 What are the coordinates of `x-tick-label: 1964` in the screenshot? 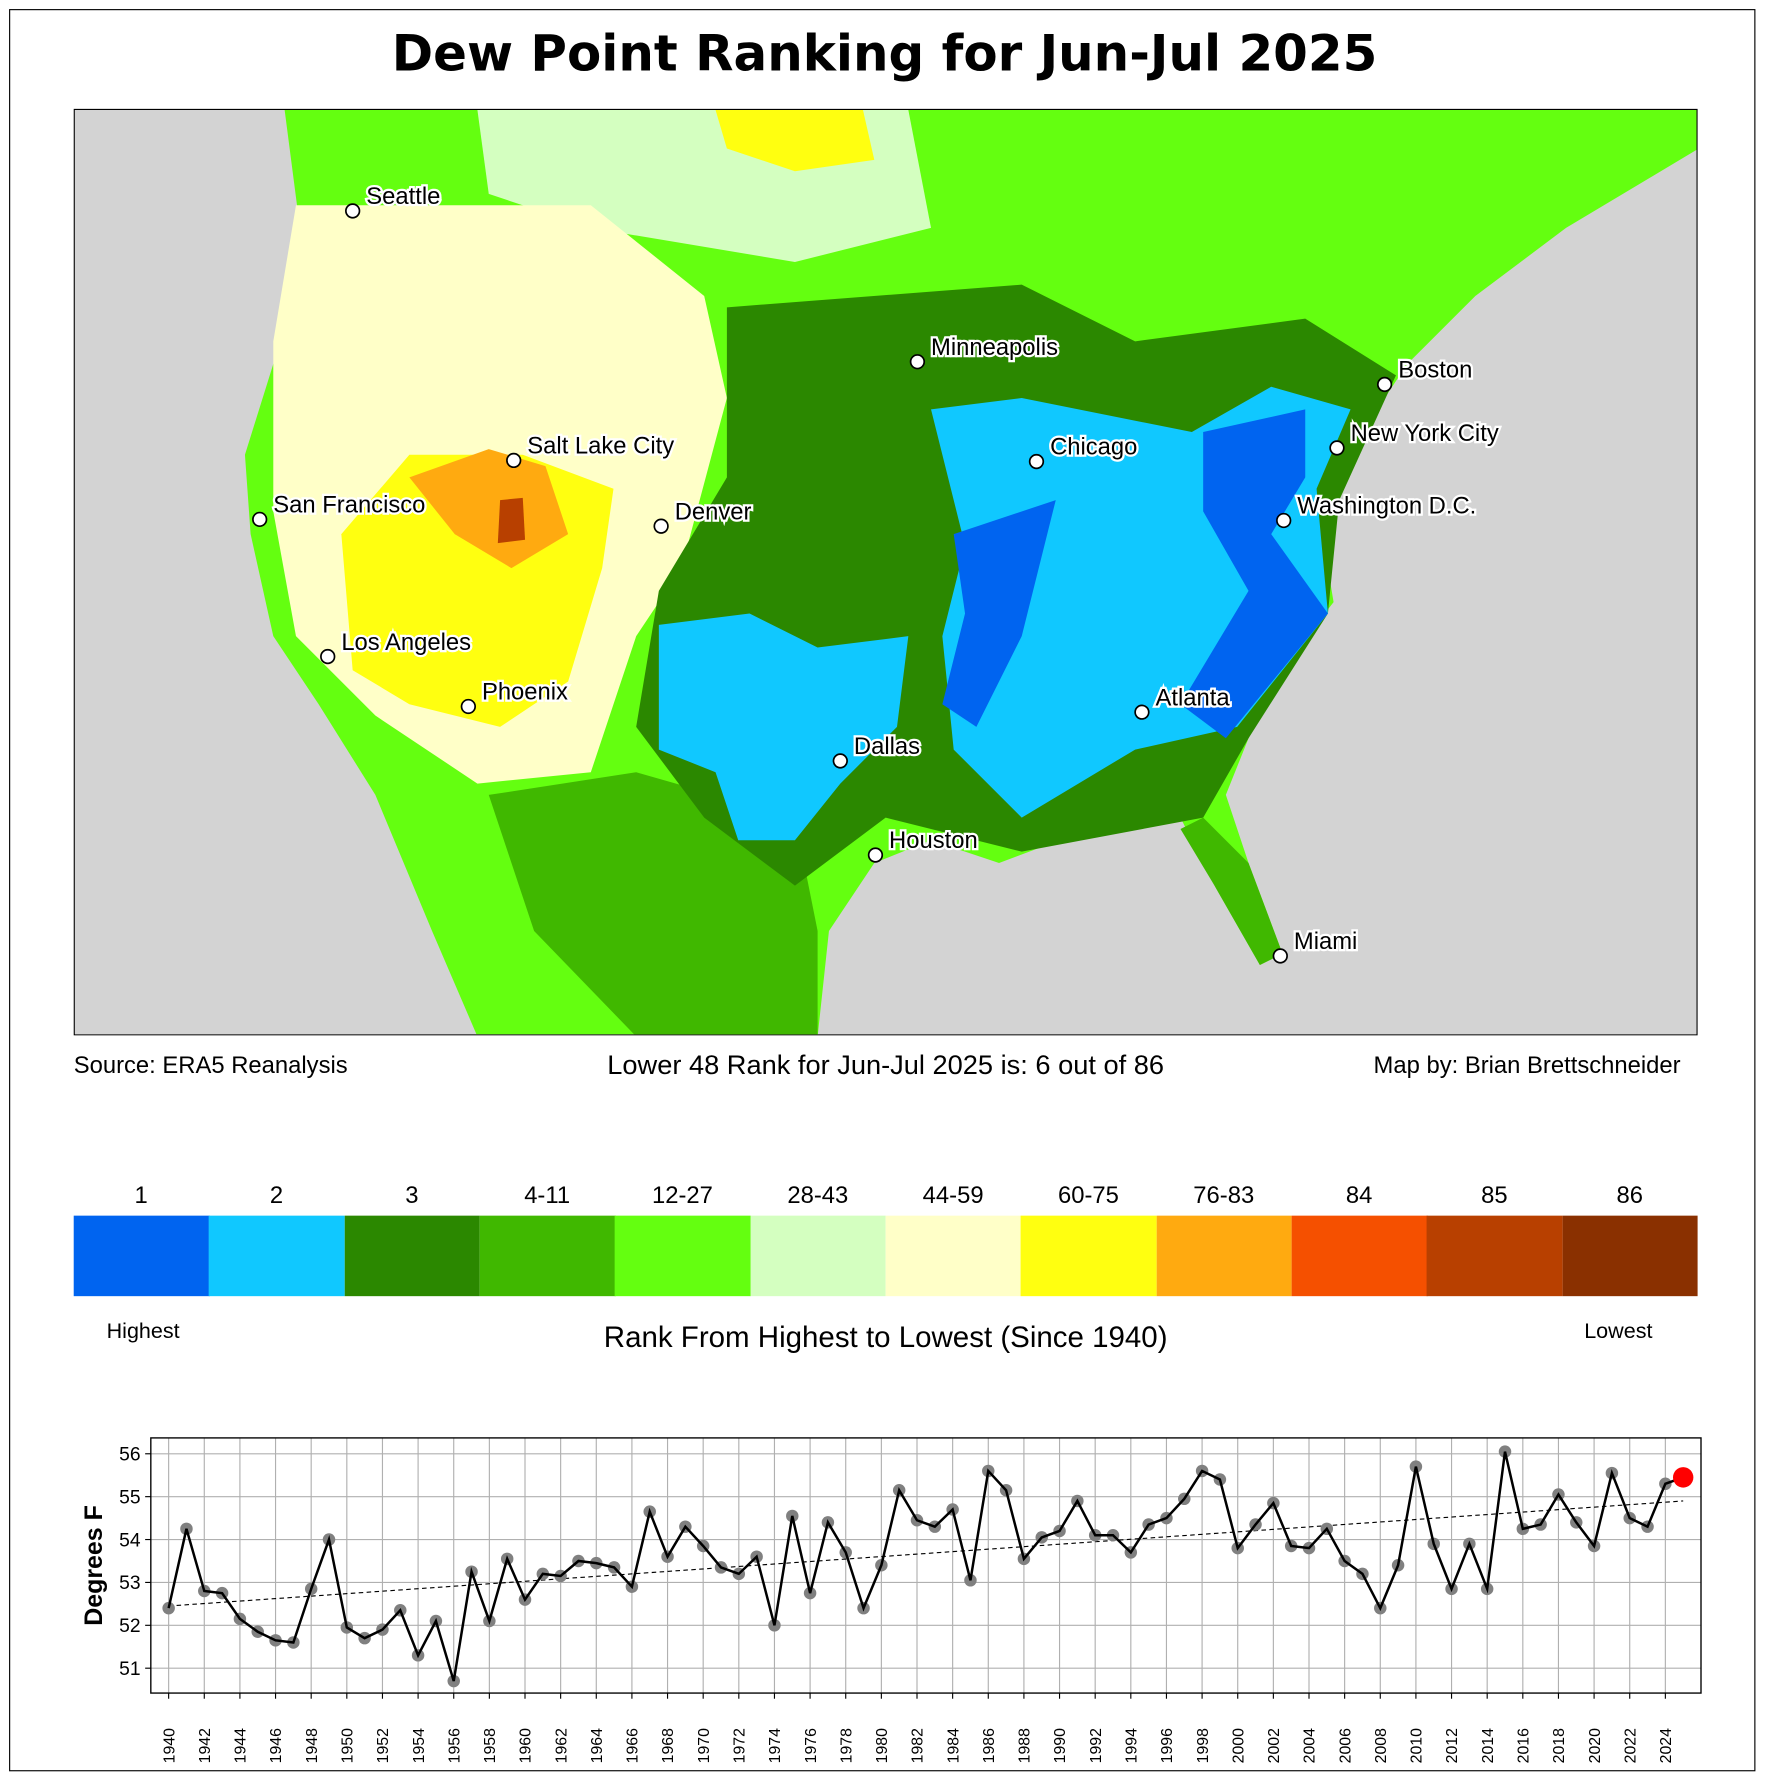 It's located at (597, 1745).